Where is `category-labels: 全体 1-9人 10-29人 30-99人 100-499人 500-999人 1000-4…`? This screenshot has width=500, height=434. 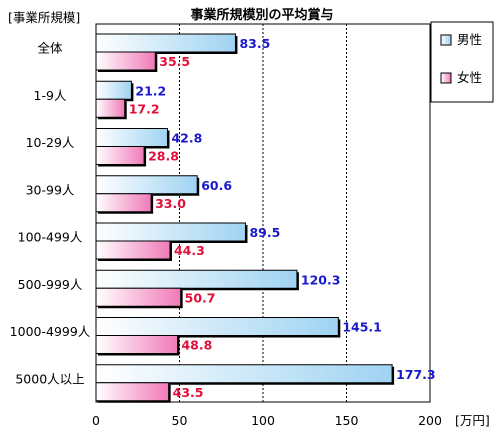
category-labels: 全体 1-9人 10-29人 30-99人 100-499人 500-999人 1000-4… is located at coordinates (50, 214).